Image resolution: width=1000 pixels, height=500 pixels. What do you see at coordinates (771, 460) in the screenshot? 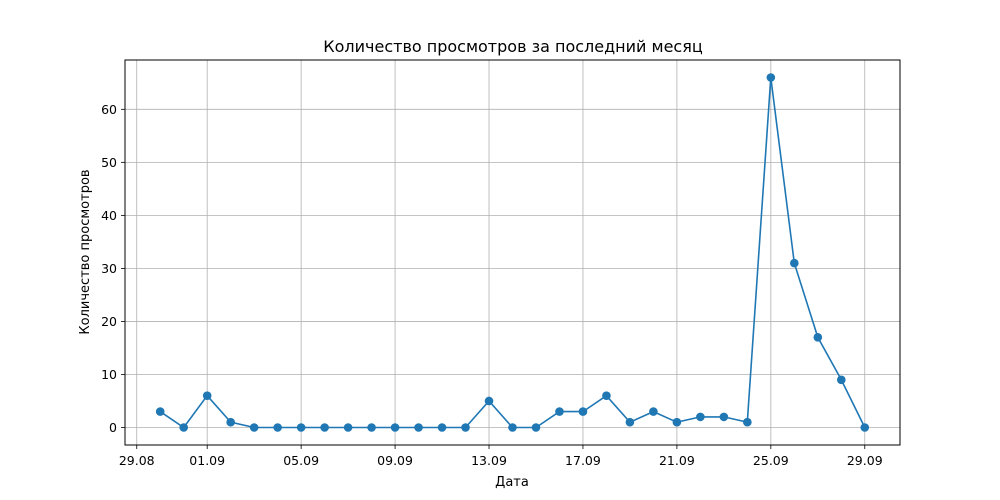
I see `x-tick-label: 25.09` at bounding box center [771, 460].